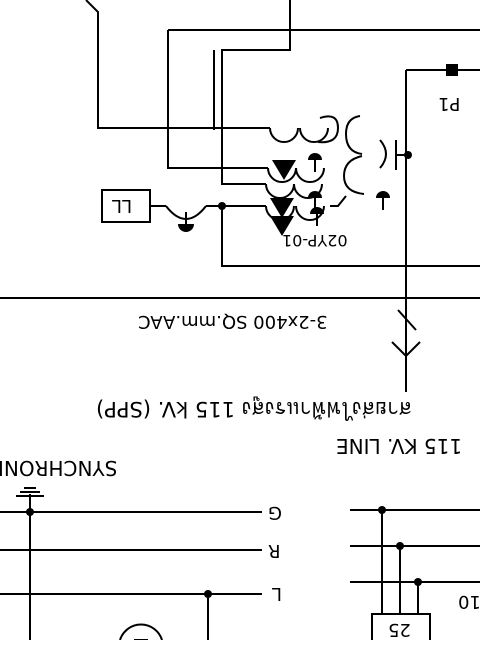  I want to click on pt-capacitor, so click(369, 161).